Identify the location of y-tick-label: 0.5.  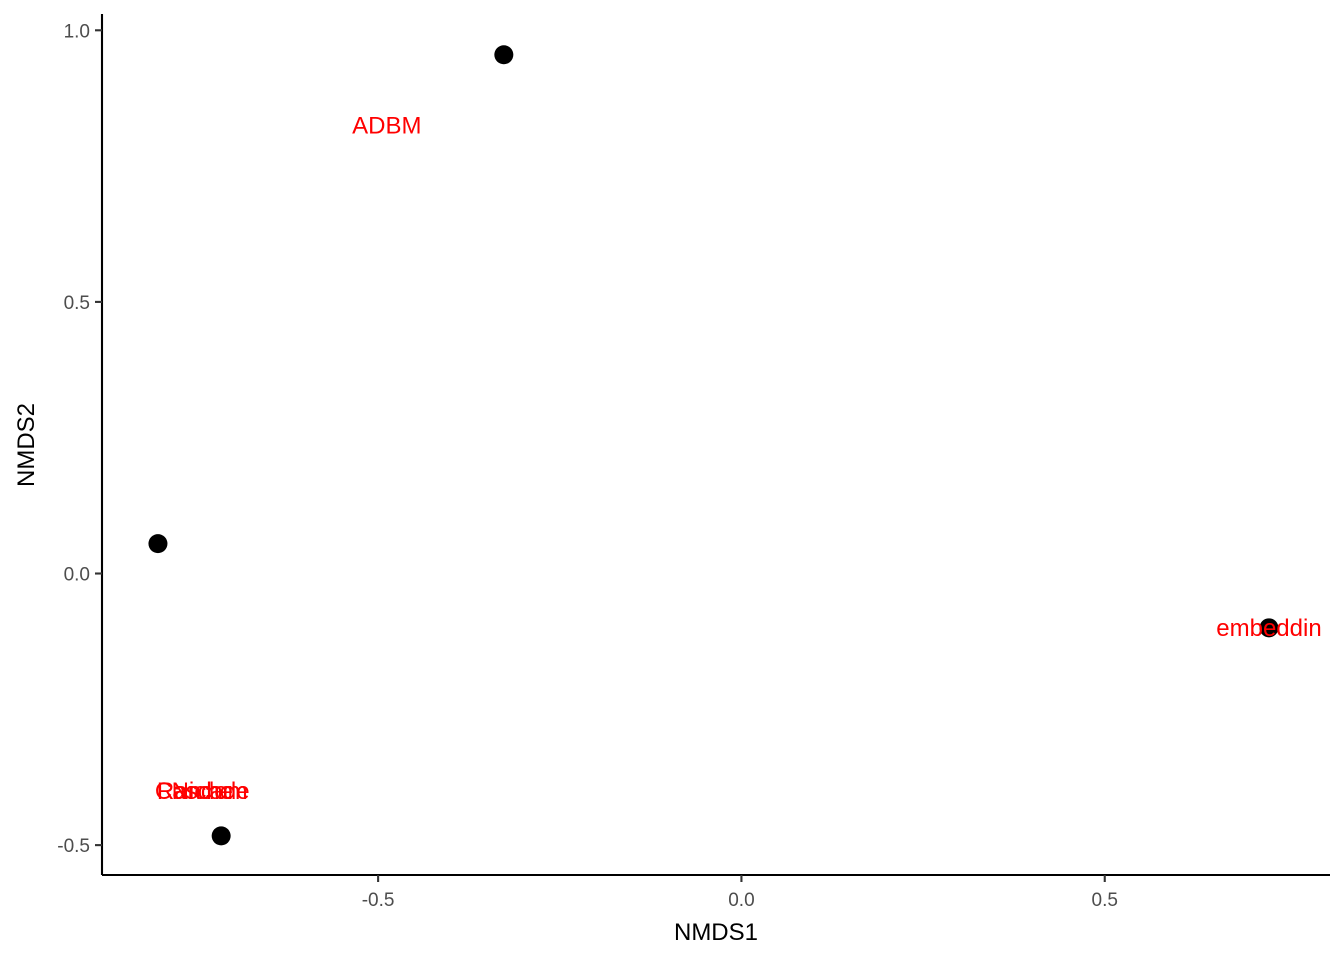
(77, 303).